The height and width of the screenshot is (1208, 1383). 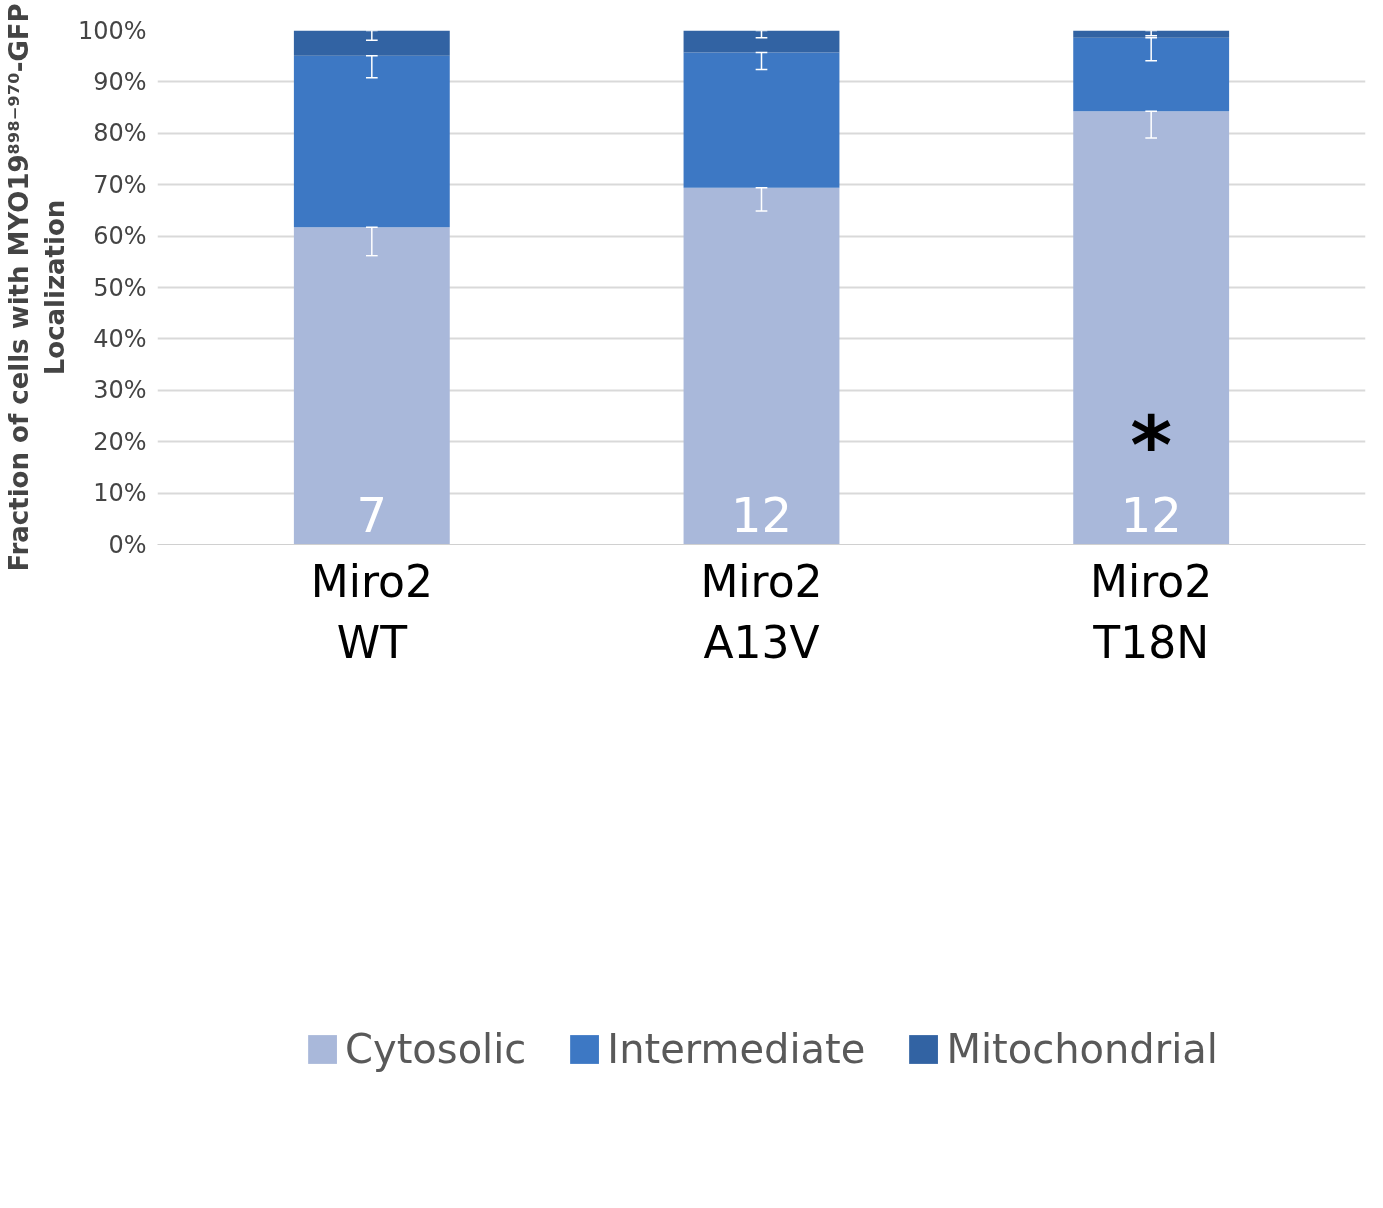 I want to click on y-tick-label: 0%, so click(x=127, y=544).